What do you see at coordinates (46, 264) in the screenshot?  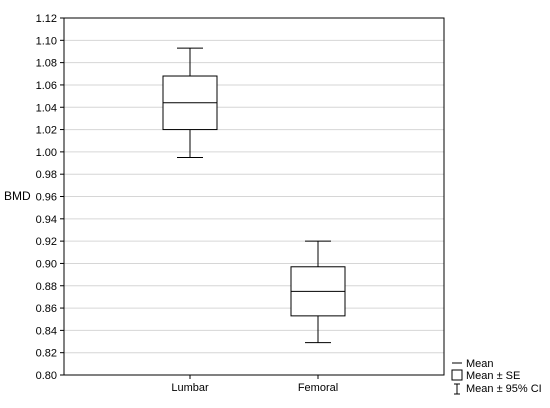 I see `y-tick-label: 0.90` at bounding box center [46, 264].